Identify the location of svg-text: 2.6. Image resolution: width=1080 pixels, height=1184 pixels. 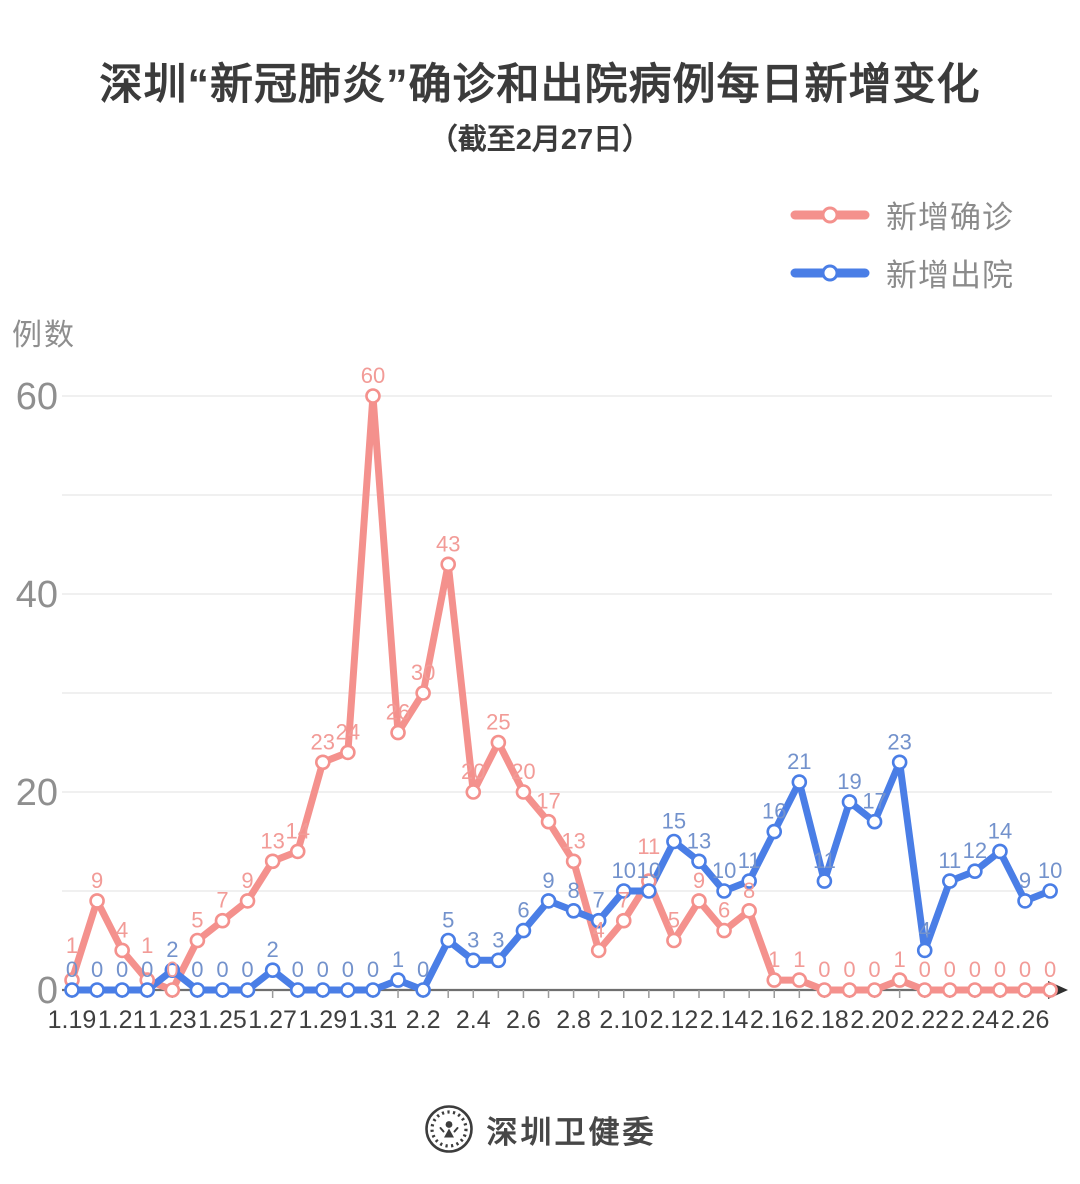
(523, 1020).